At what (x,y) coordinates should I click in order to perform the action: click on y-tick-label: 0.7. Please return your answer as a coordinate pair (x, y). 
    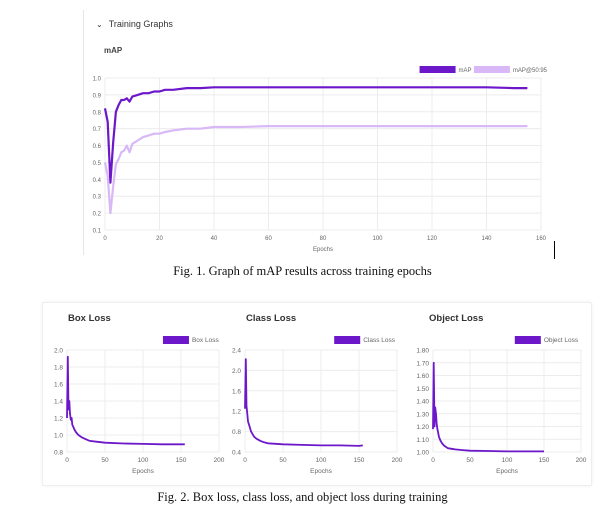
    Looking at the image, I should click on (97, 130).